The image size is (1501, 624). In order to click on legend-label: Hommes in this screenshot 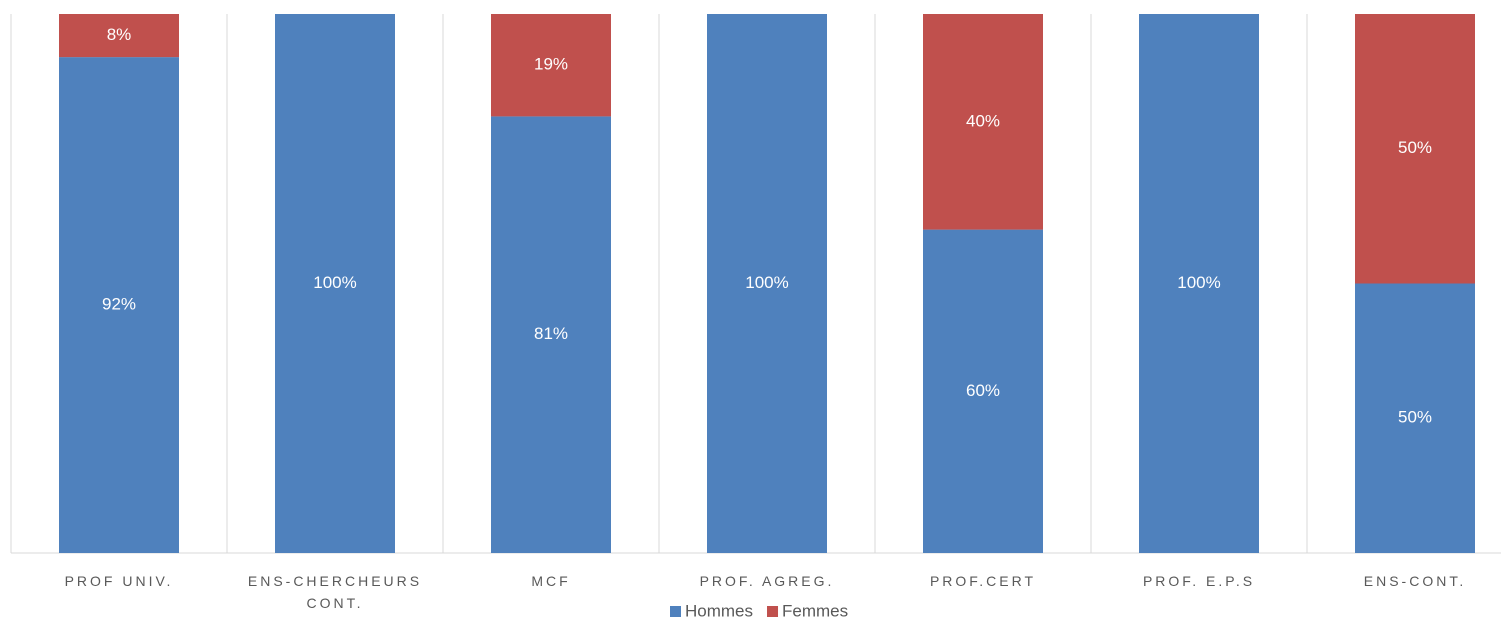, I will do `click(719, 610)`.